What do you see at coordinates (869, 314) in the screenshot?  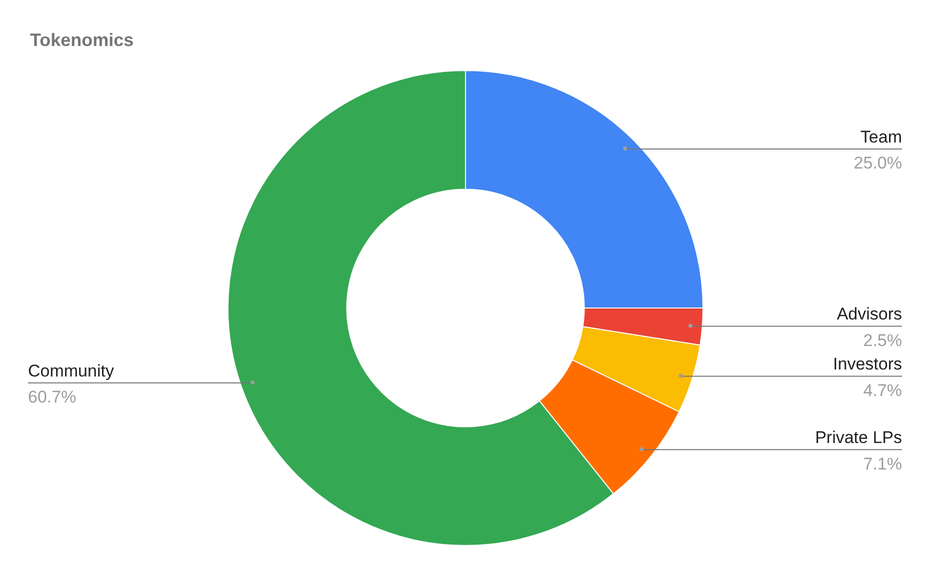 I see `slice-label: Advisors` at bounding box center [869, 314].